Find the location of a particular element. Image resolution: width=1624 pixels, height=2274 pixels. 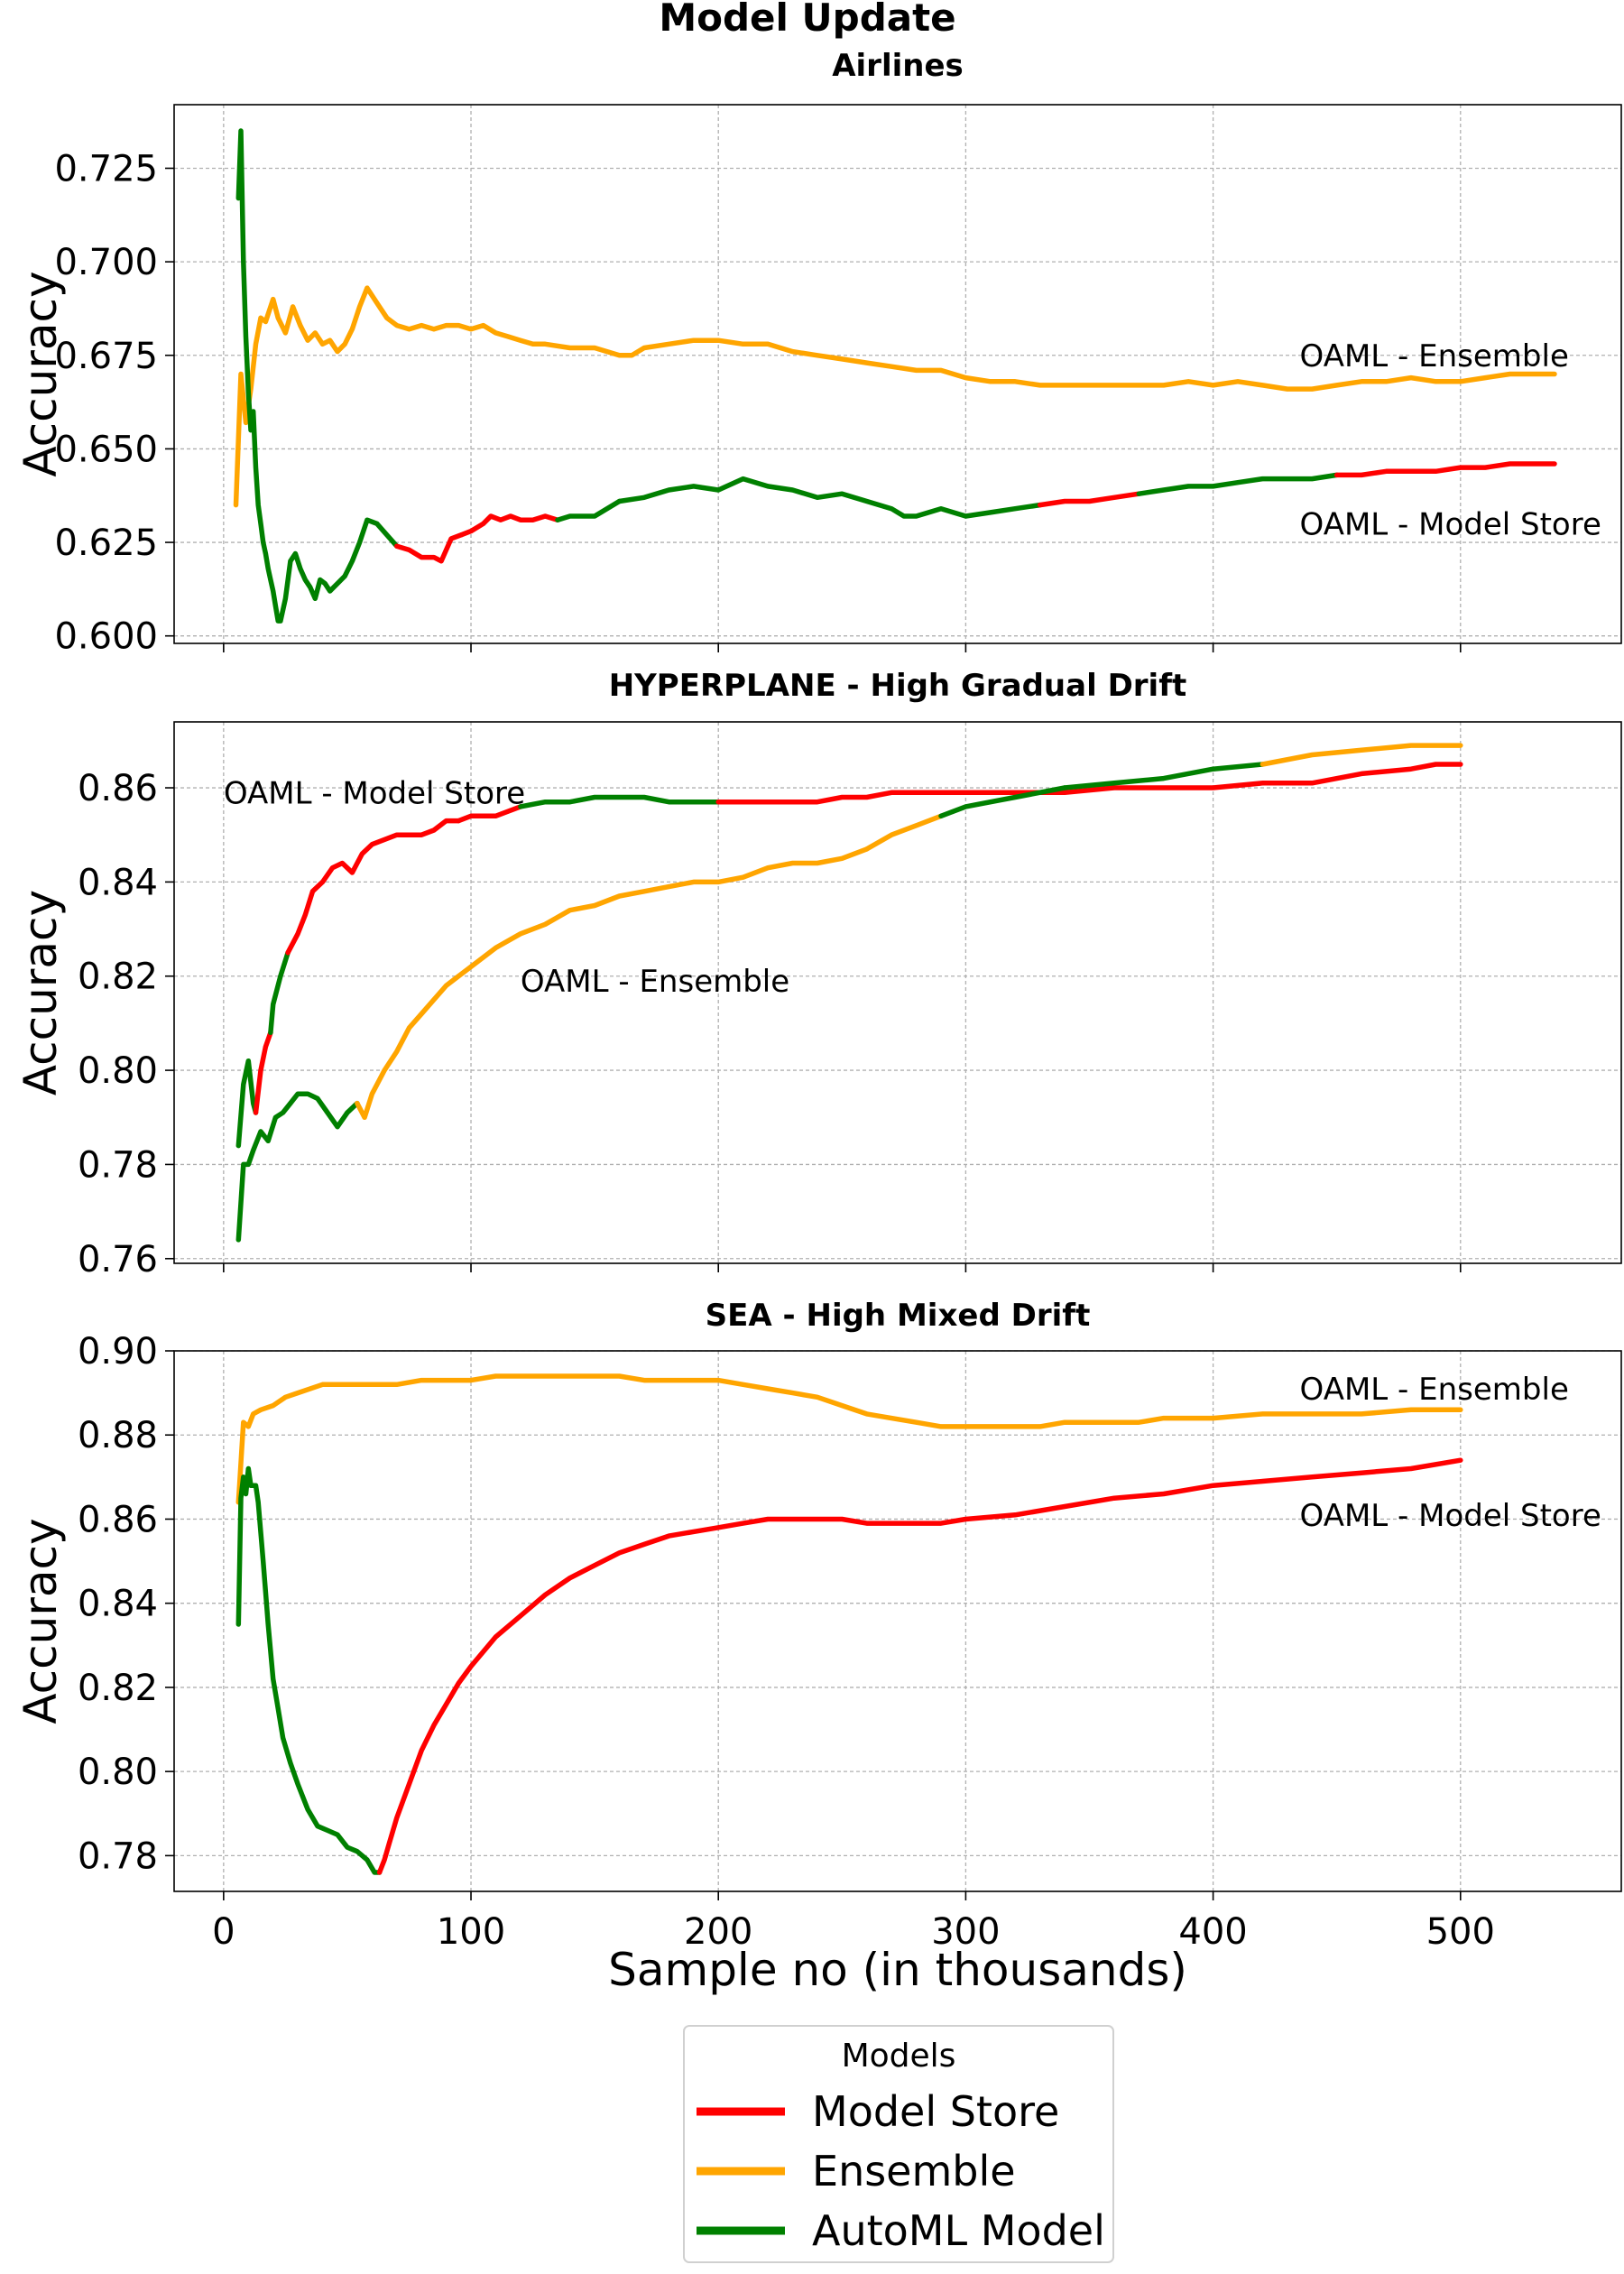

legend-frame is located at coordinates (899, 2144).